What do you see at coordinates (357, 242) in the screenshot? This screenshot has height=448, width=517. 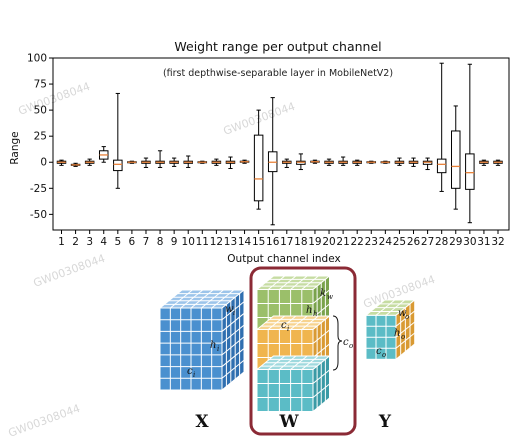 I see `x-tick-label: 22` at bounding box center [357, 242].